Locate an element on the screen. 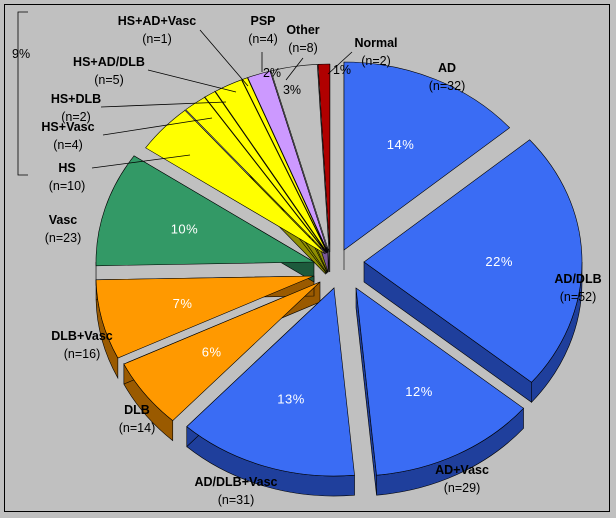 The image size is (616, 518). category-label-dlb: DLB is located at coordinates (137, 410).